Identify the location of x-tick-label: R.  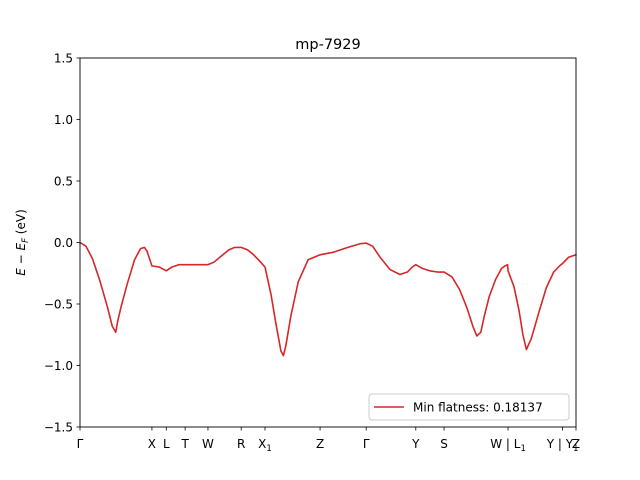
(241, 444).